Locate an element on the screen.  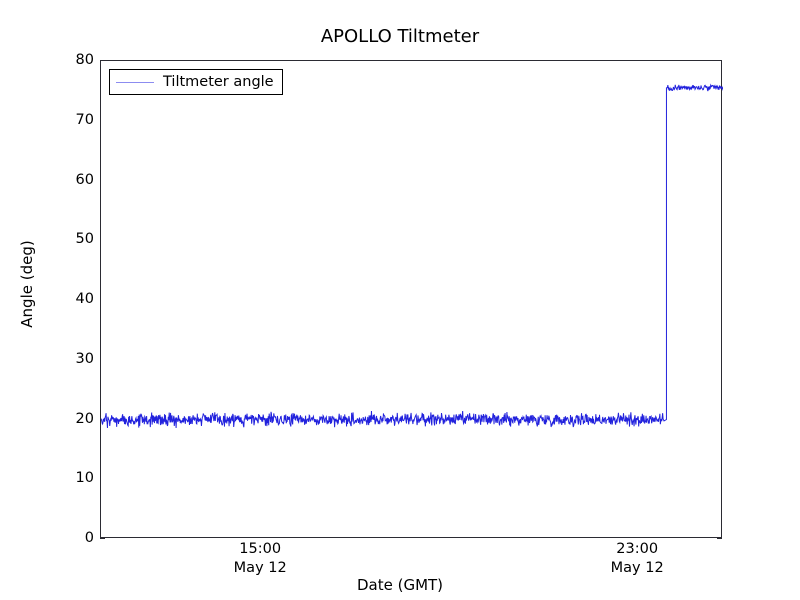
y-tick-label: 40 is located at coordinates (84, 299).